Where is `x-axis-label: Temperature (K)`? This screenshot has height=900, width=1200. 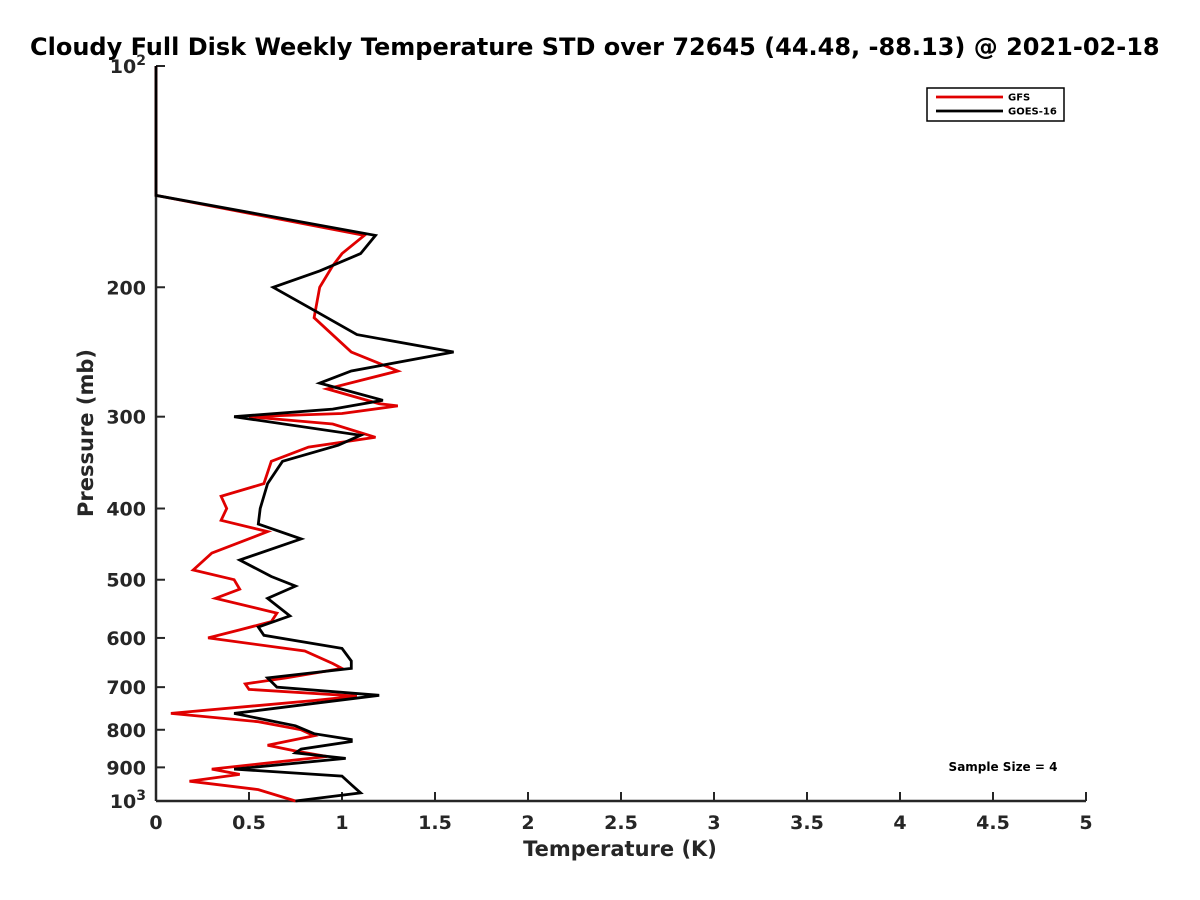 x-axis-label: Temperature (K) is located at coordinates (620, 849).